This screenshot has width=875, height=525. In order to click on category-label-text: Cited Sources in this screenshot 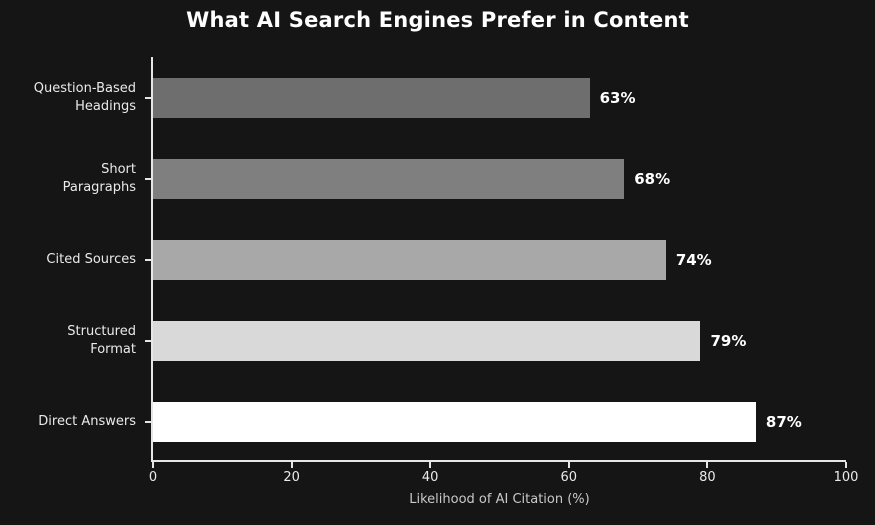, I will do `click(91, 259)`.